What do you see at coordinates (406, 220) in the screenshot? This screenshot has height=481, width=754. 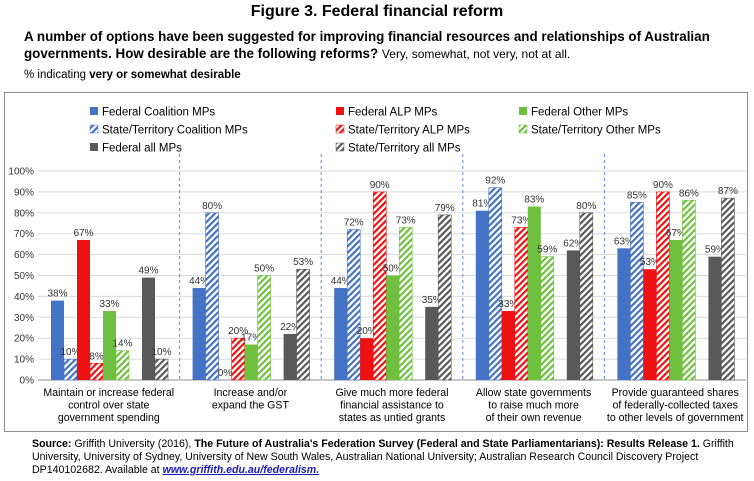 I see `data-label-state-territory-other-mps: 73%` at bounding box center [406, 220].